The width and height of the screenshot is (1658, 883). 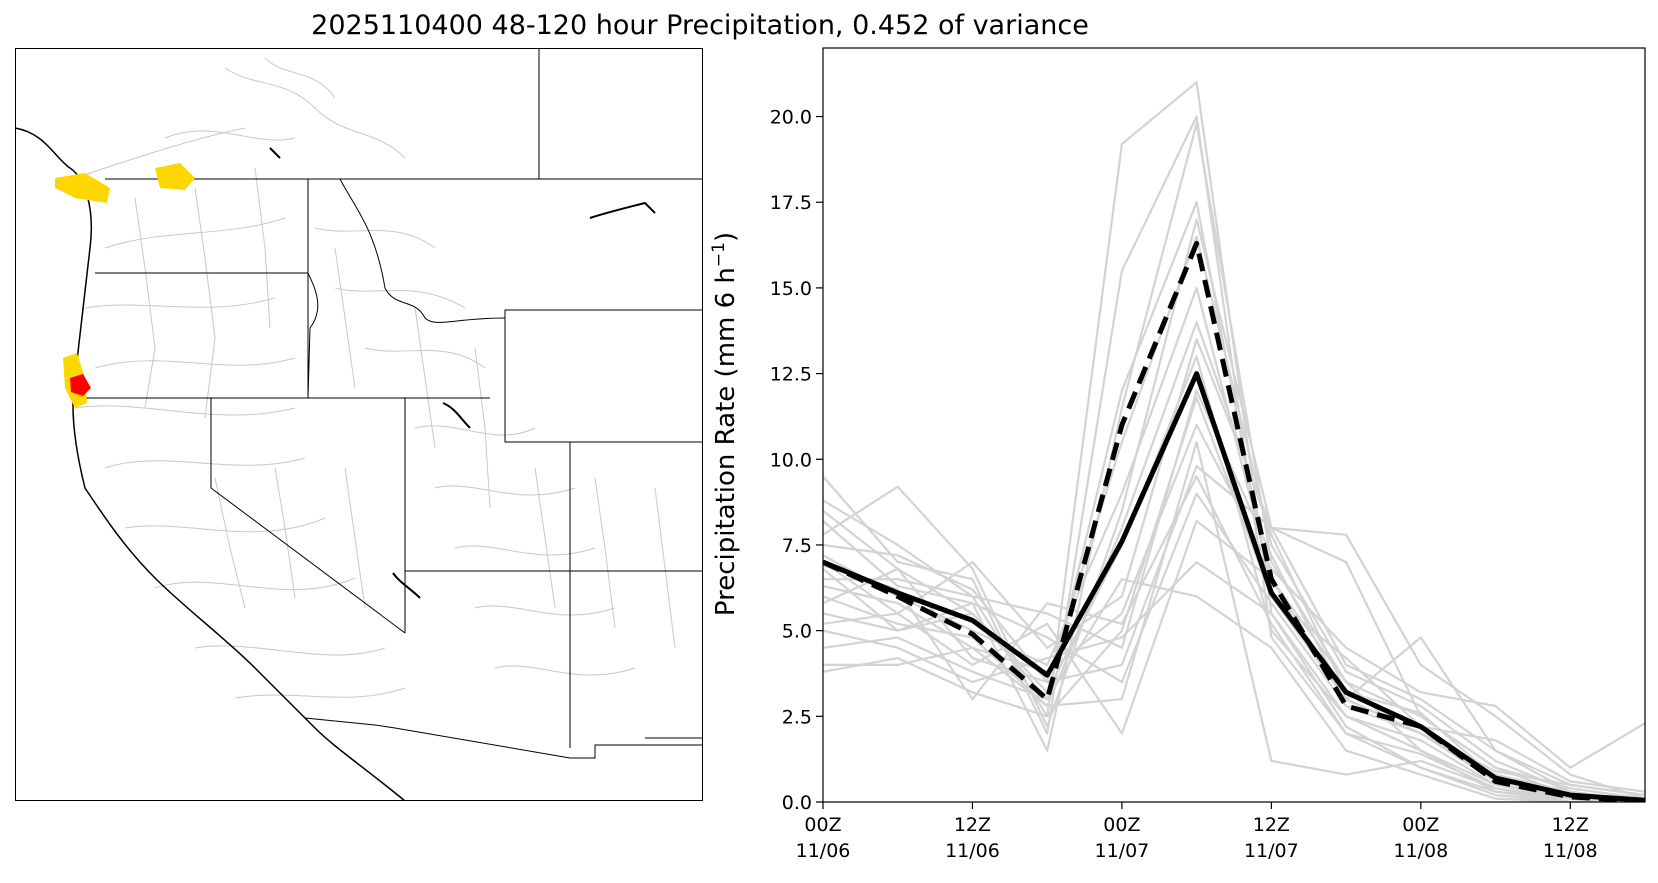 What do you see at coordinates (725, 424) in the screenshot?
I see `y-axis-label: Precipitation Rate (mm 6 h−1)` at bounding box center [725, 424].